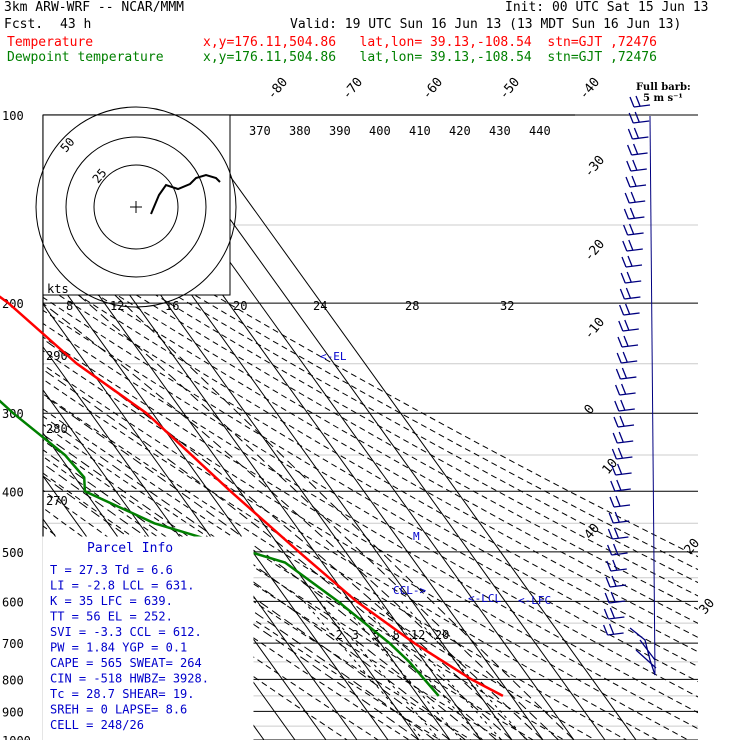  What do you see at coordinates (355, 635) in the screenshot?
I see `mixing-ratio-label: 3` at bounding box center [355, 635].